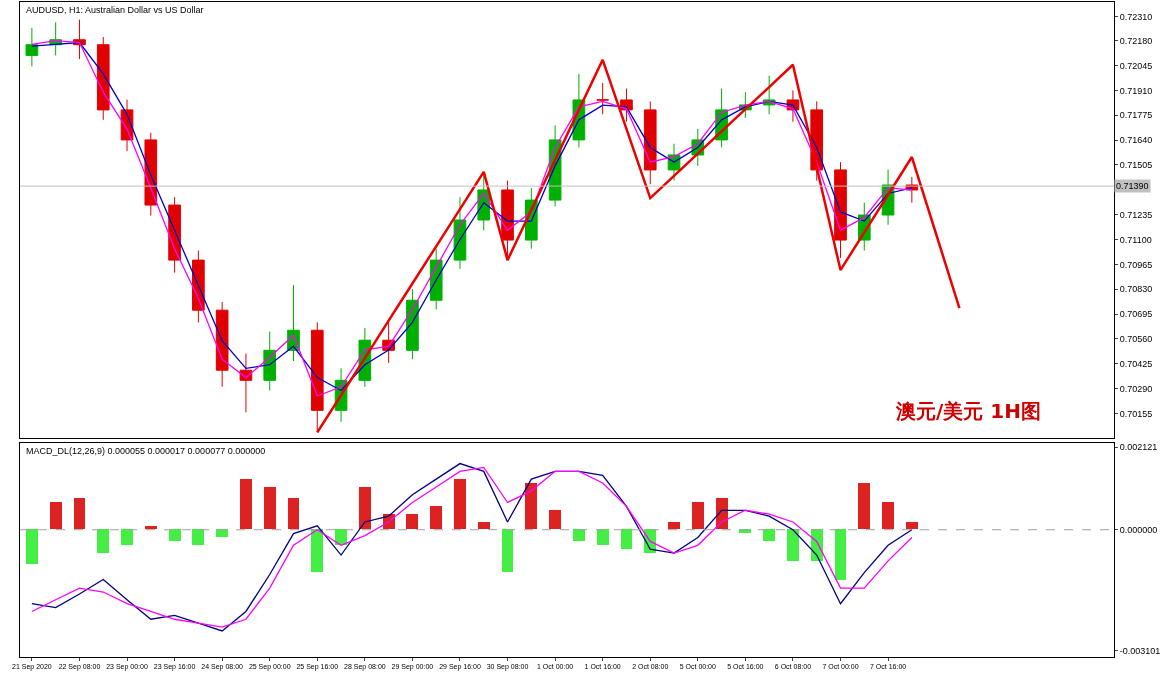  I want to click on chart-title: MACD_DL(12,26,9) 0.000055 0.000017 0.000077 0.000000, so click(146, 451).